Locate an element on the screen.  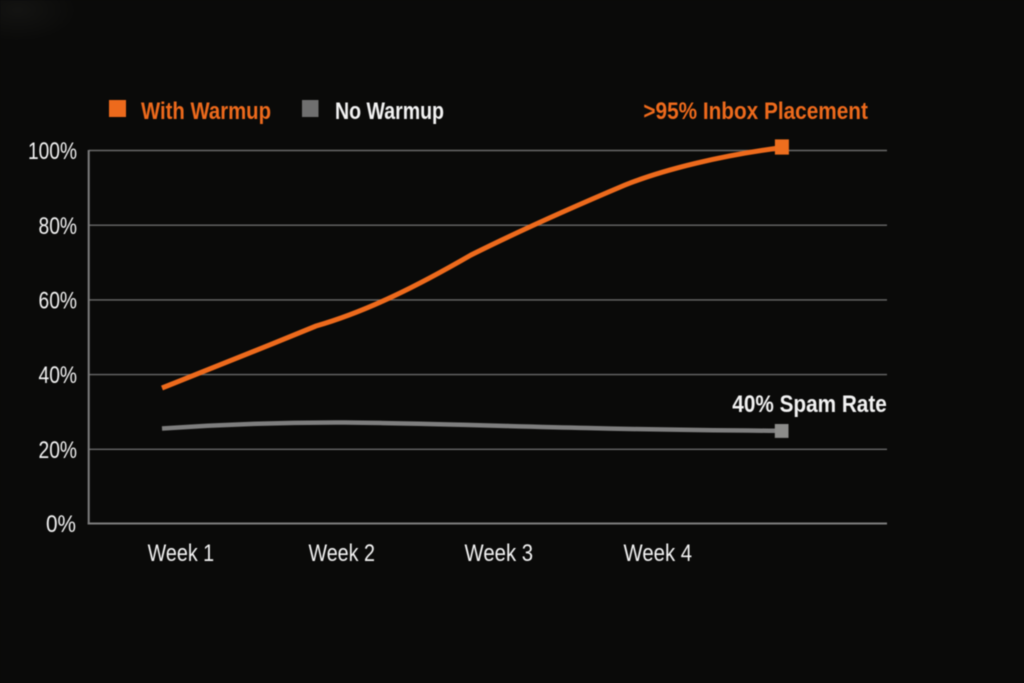
svg-text: Week 1 is located at coordinates (181, 553).